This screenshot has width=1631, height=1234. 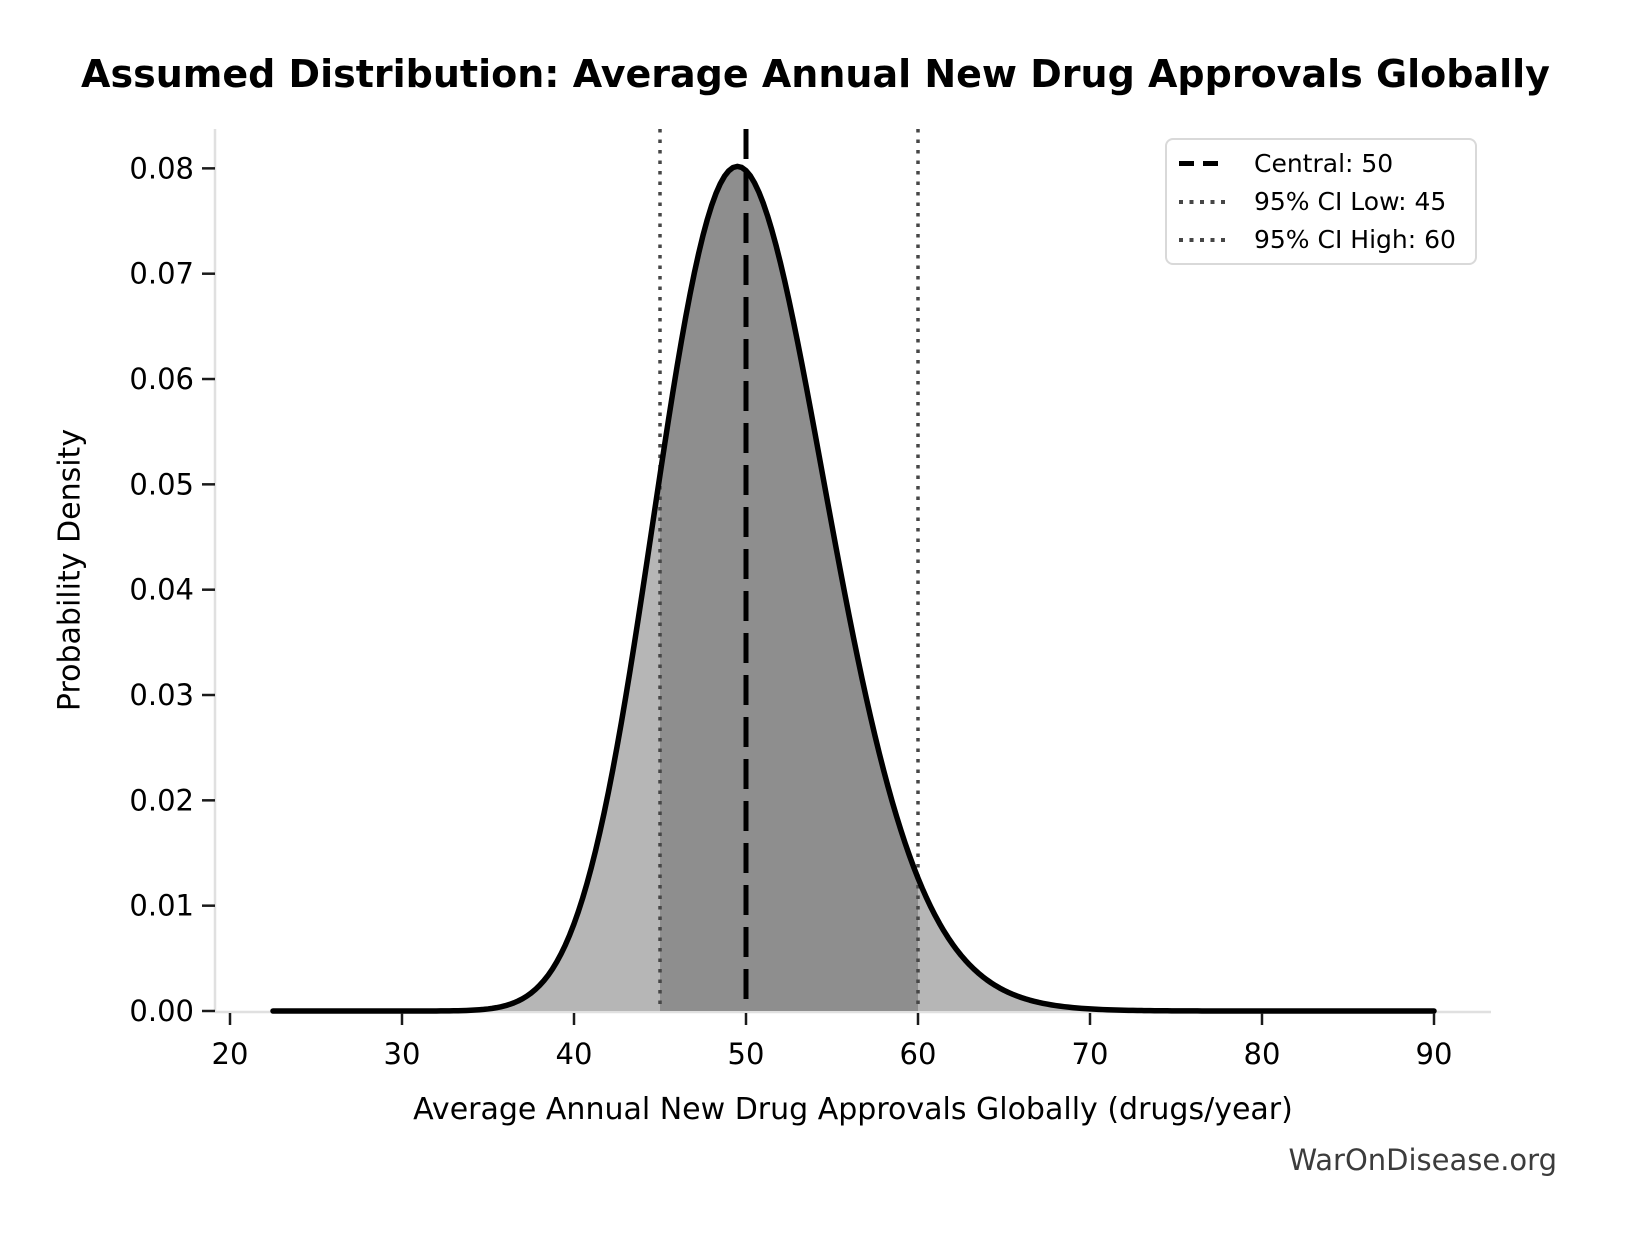 I want to click on y-tick-label: 0.08, so click(x=161, y=168).